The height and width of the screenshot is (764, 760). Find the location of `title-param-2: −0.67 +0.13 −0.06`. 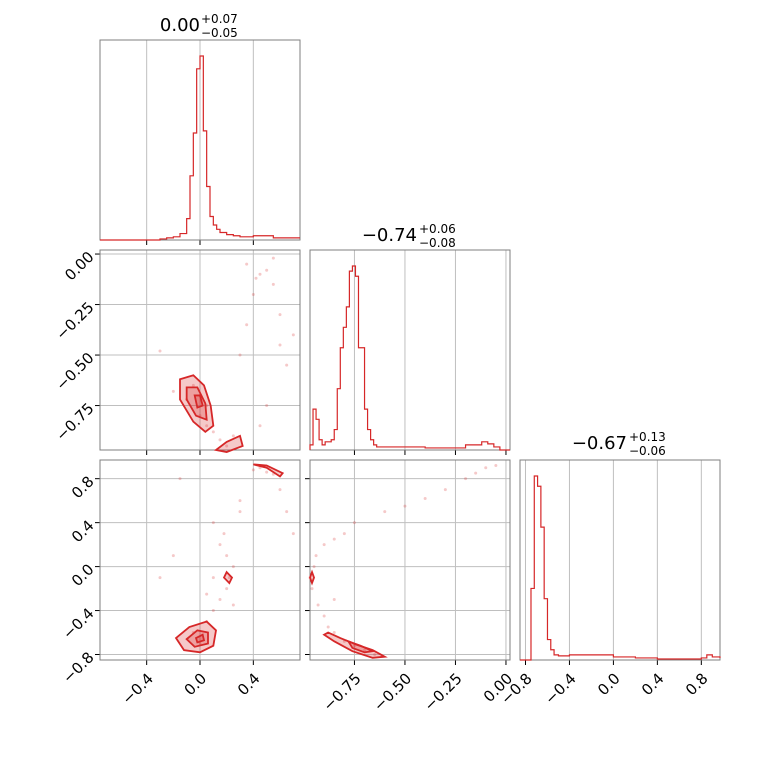

title-param-2: −0.67 +0.13 −0.06 is located at coordinates (619, 444).